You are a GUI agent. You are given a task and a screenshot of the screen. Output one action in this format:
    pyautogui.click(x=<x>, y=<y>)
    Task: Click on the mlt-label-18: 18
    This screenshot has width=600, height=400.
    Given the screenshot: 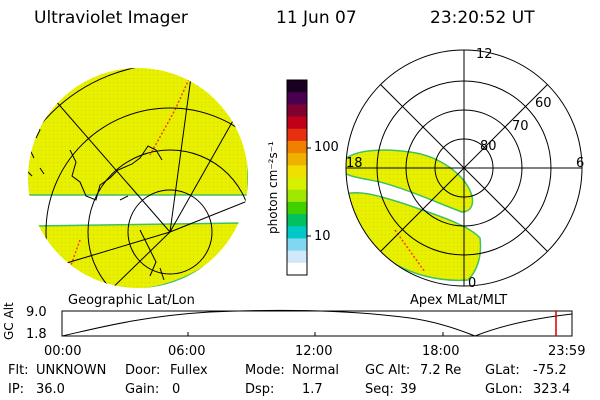 What is the action you would take?
    pyautogui.click(x=354, y=163)
    